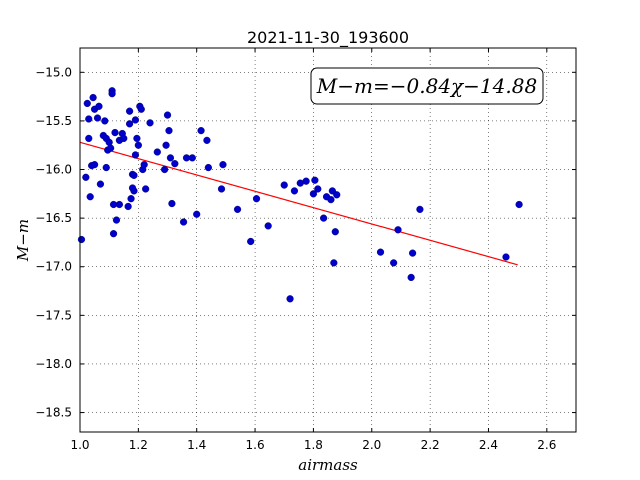  I want to click on y-tick-label: −17.5, so click(53, 315).